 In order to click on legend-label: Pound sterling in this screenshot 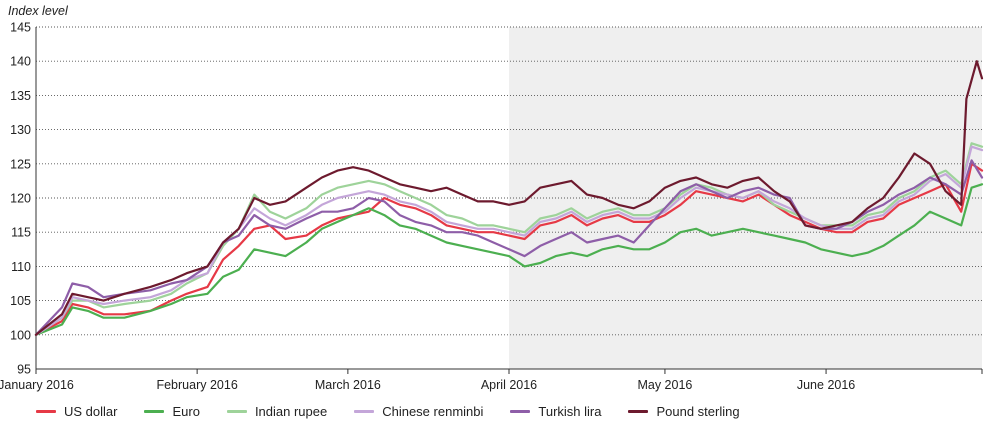, I will do `click(698, 411)`.